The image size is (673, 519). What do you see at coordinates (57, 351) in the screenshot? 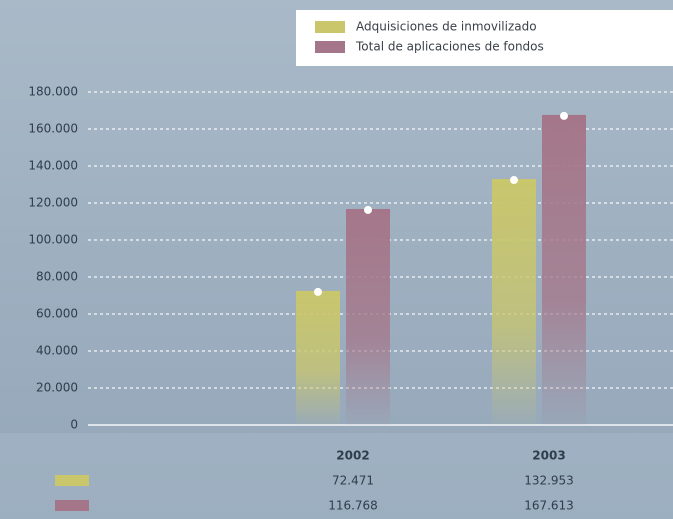
I see `y-tick-label: 40.000` at bounding box center [57, 351].